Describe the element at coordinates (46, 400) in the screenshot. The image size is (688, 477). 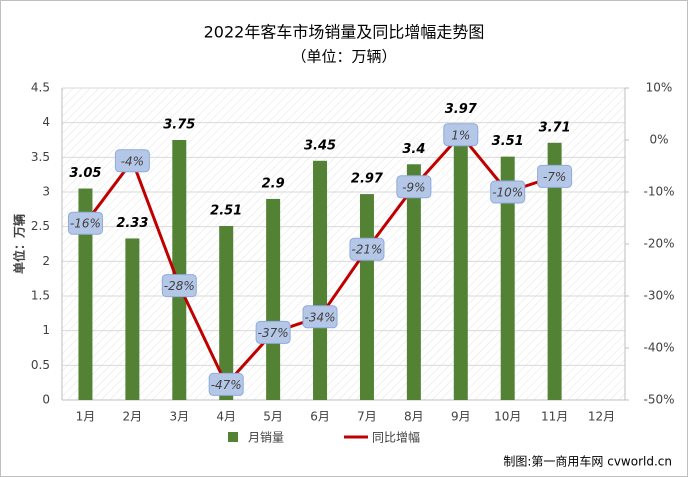
I see `y-tick-label: 0` at that location.